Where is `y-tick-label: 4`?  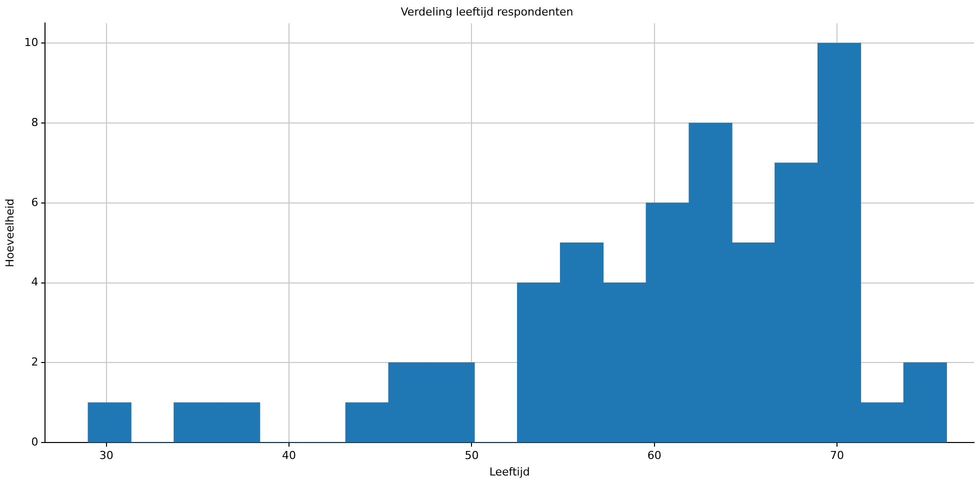
y-tick-label: 4 is located at coordinates (34, 282).